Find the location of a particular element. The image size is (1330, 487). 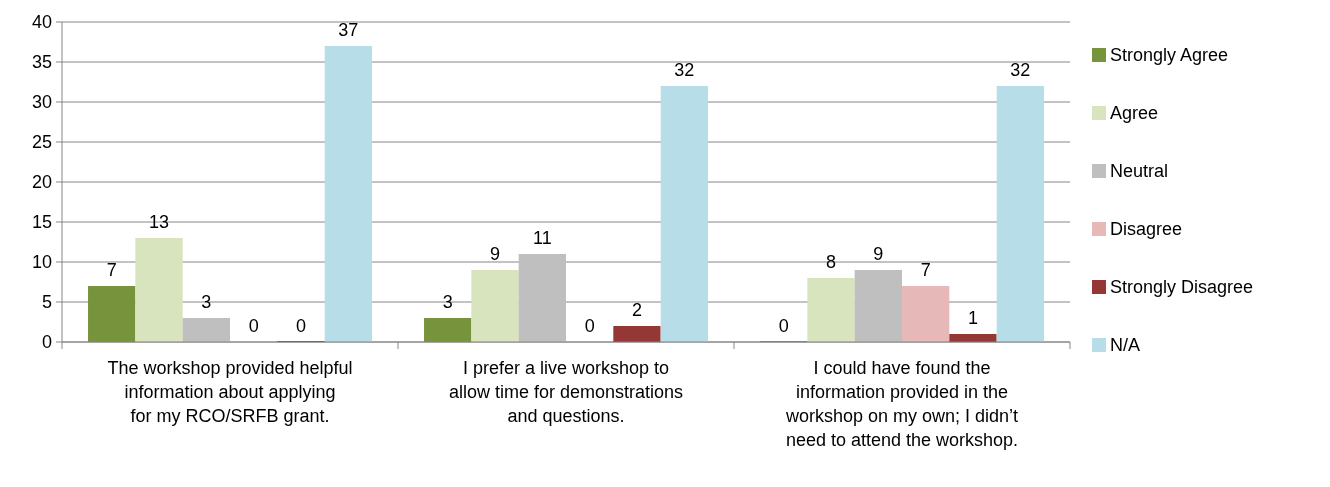

data-label: 2 is located at coordinates (636, 310).